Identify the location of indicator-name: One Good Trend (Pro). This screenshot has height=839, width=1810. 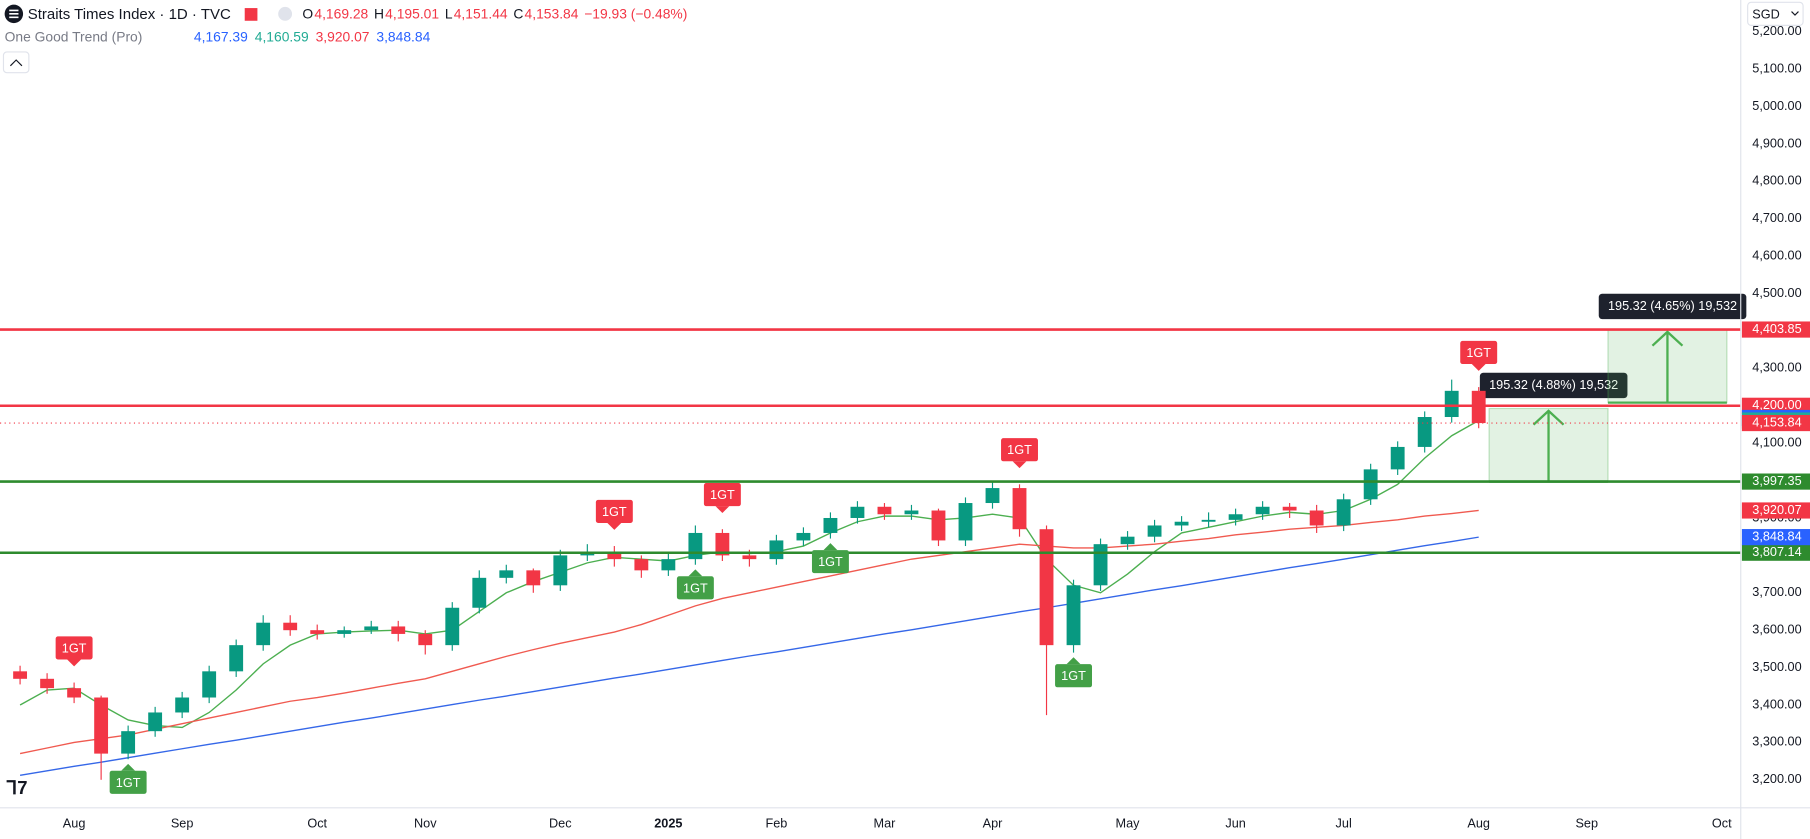
(74, 37).